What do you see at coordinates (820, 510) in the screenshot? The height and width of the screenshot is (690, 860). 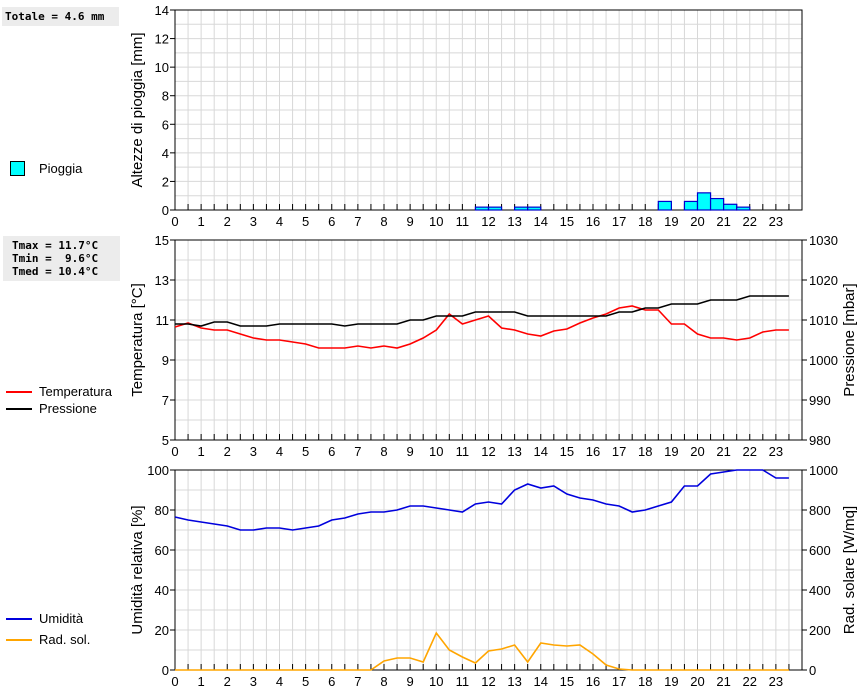 I see `y2-tick-label: 800` at bounding box center [820, 510].